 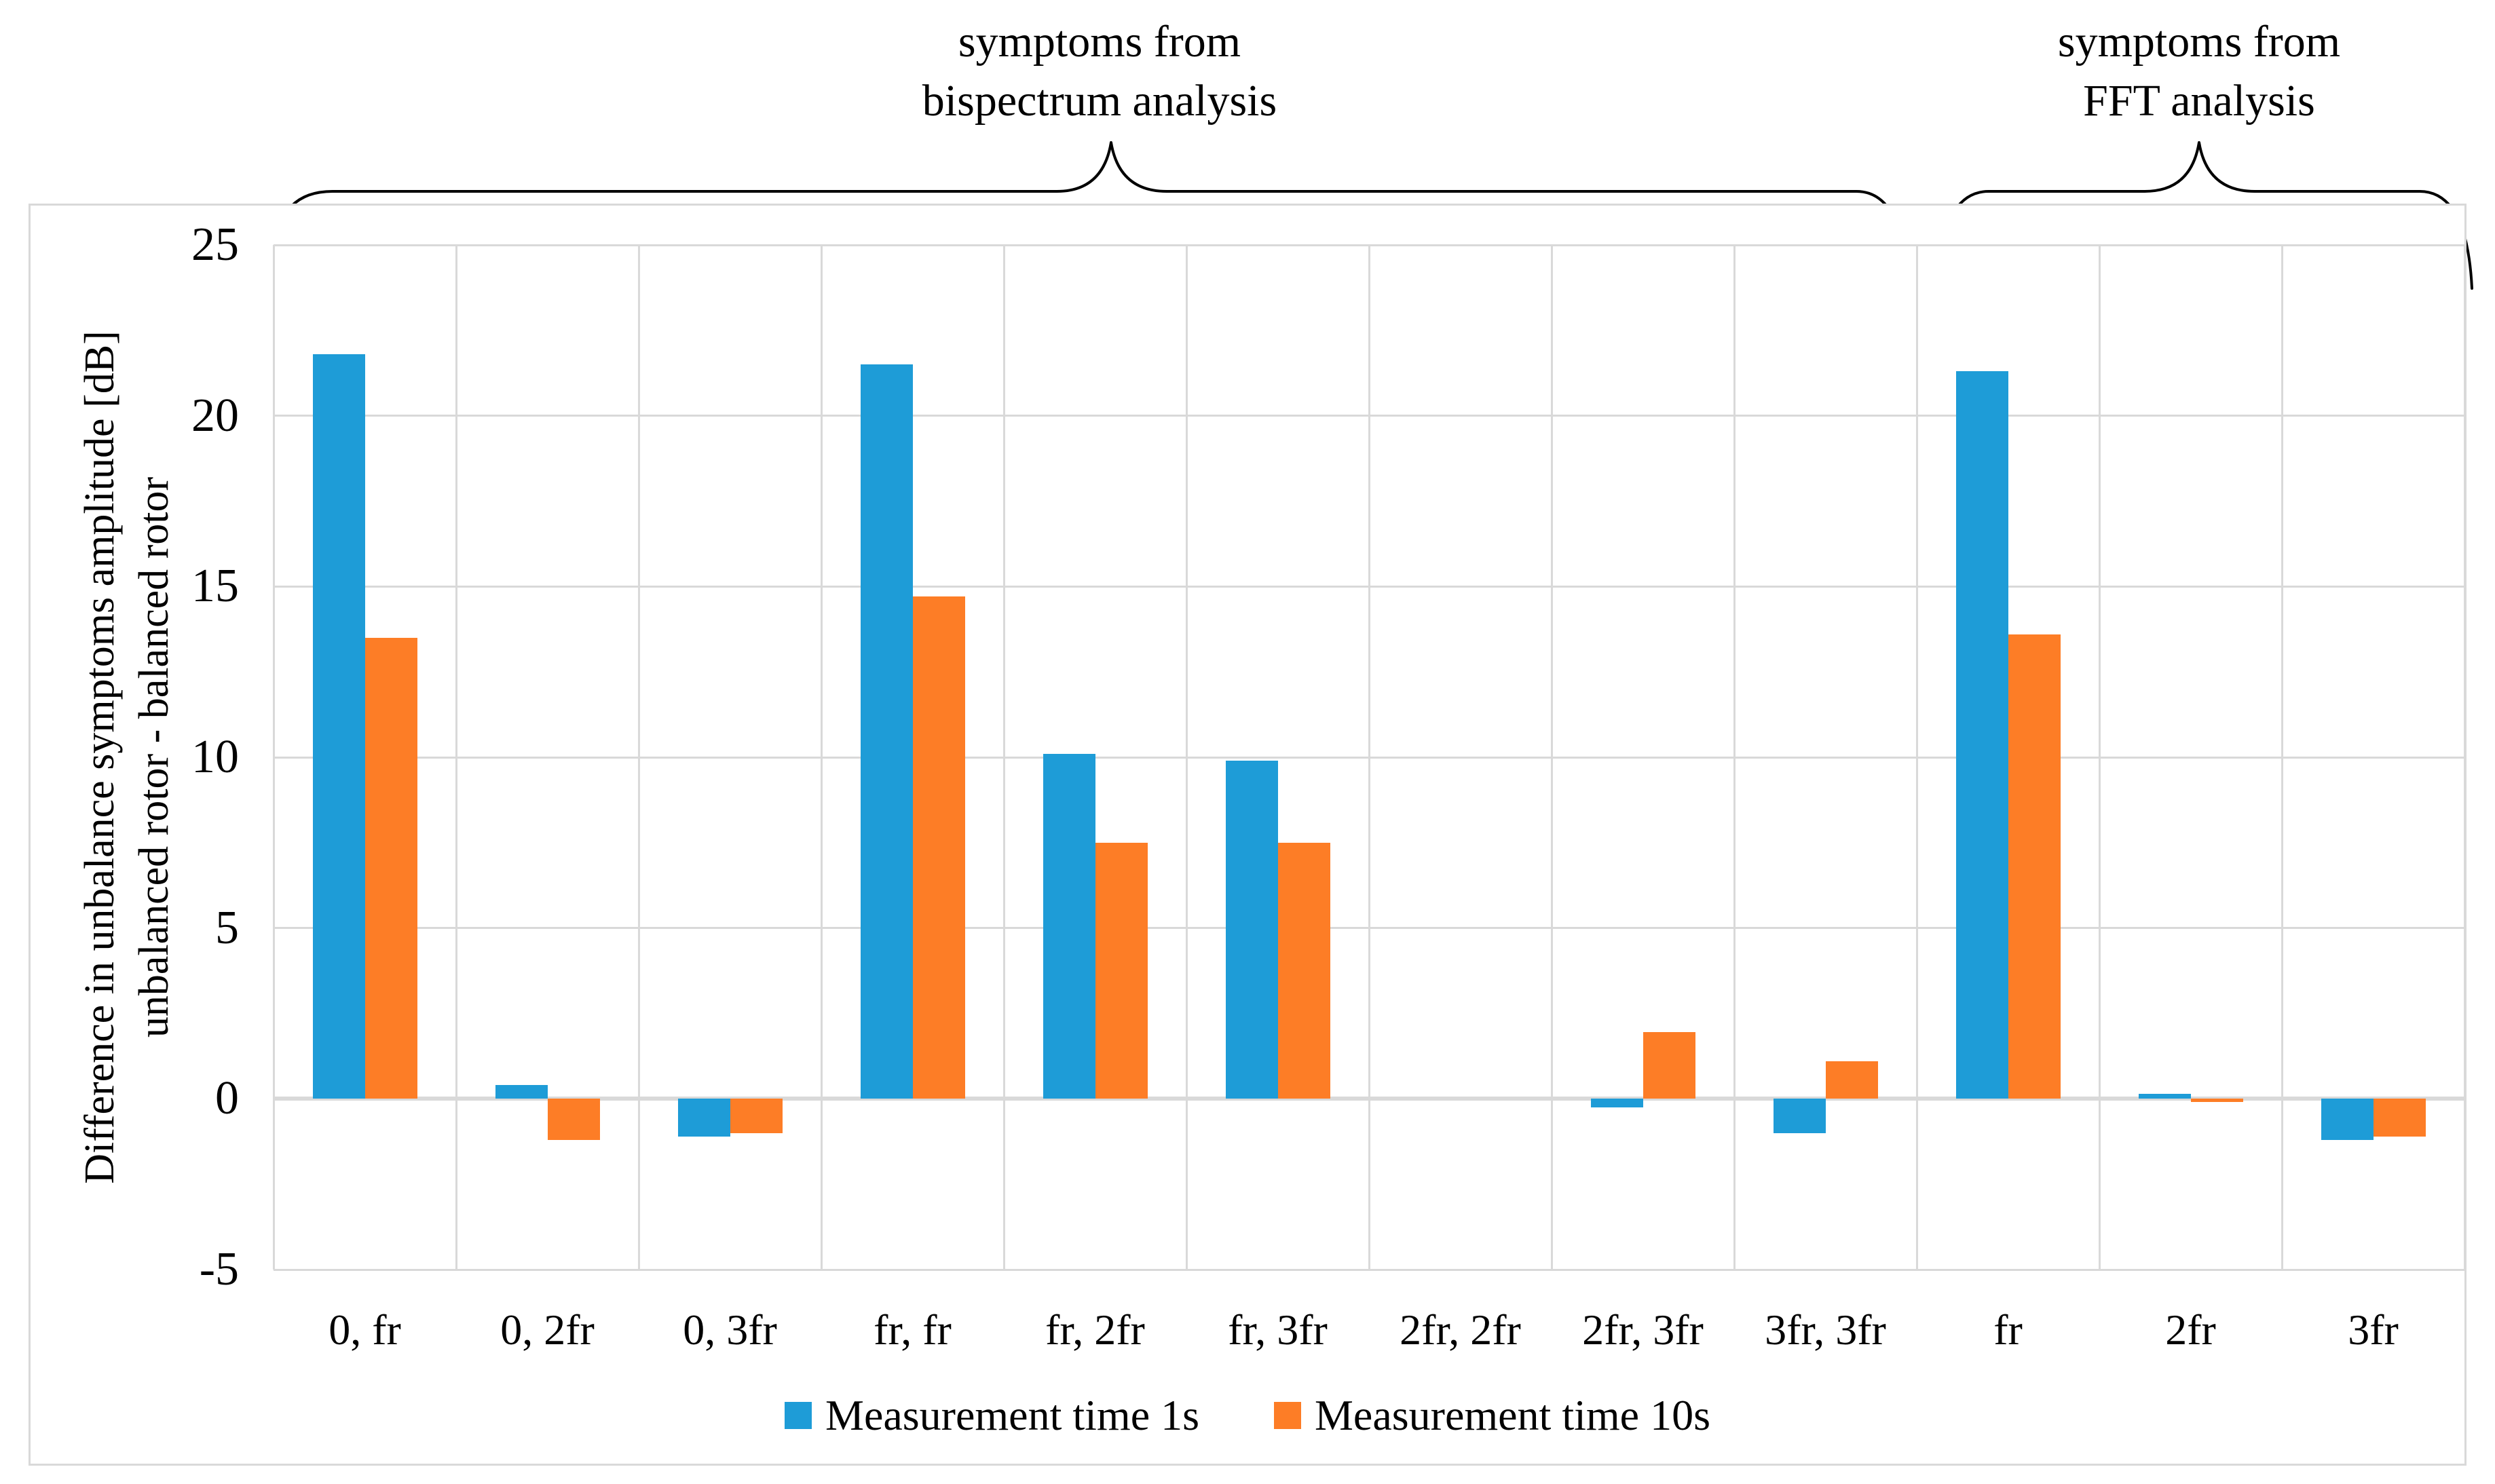 I want to click on legend-item-10s: Measurement time 10s, so click(x=1492, y=1415).